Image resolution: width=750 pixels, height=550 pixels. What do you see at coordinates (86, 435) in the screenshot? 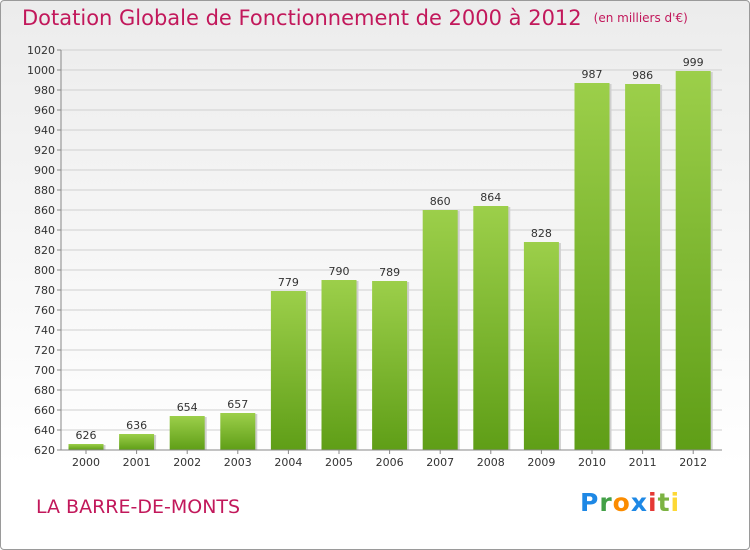
I see `data-label: 626` at bounding box center [86, 435].